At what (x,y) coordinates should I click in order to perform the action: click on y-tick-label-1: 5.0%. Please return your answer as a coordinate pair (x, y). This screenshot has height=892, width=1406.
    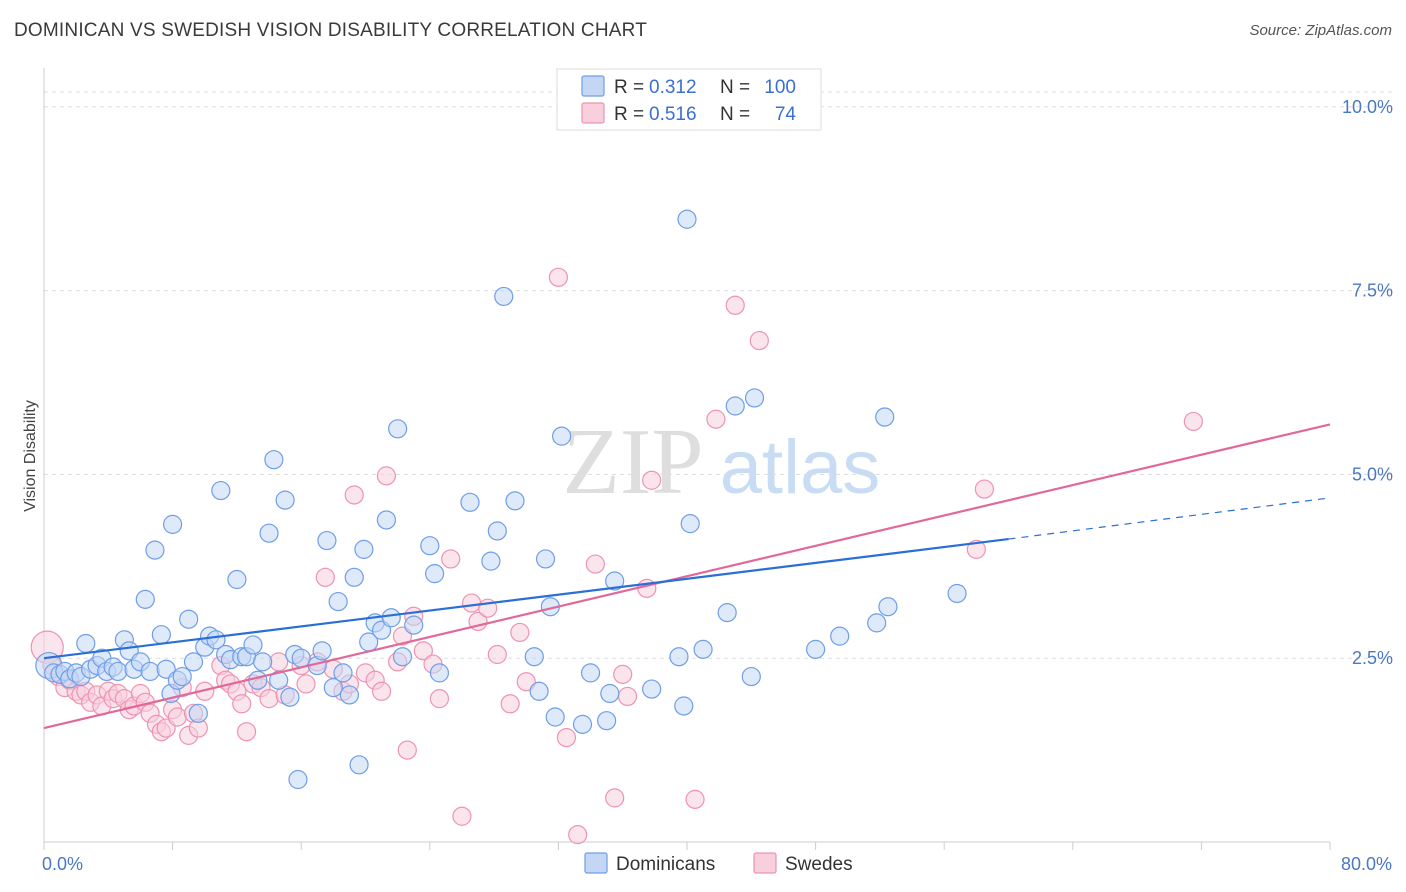
    Looking at the image, I should click on (1372, 474).